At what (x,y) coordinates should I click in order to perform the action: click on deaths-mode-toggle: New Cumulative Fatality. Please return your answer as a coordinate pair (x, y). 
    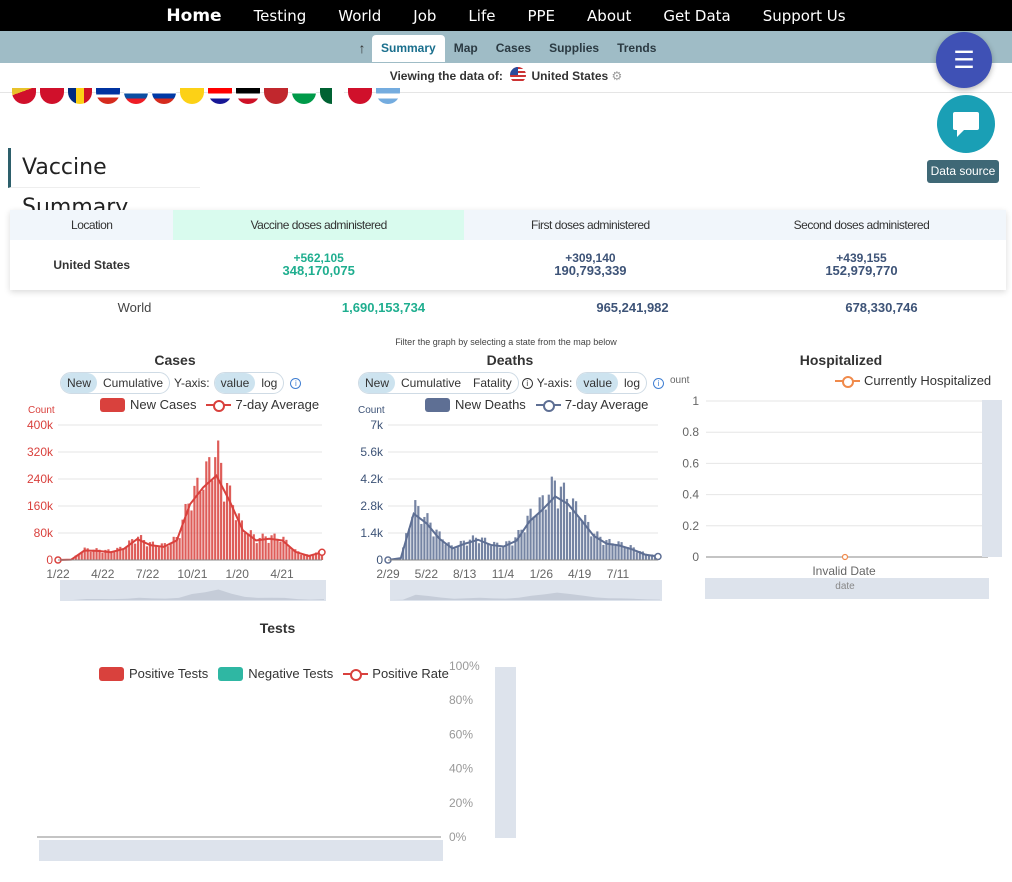
    Looking at the image, I should click on (438, 383).